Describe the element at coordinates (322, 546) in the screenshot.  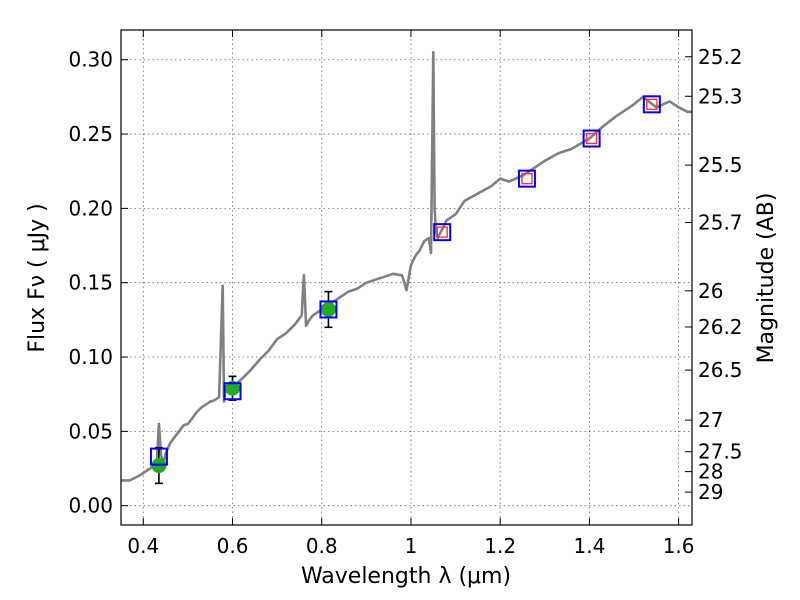
I see `x-tick-label: 0.8` at that location.